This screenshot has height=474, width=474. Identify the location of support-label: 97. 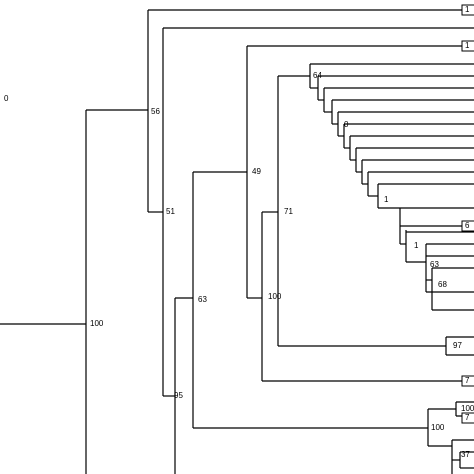
(457, 345).